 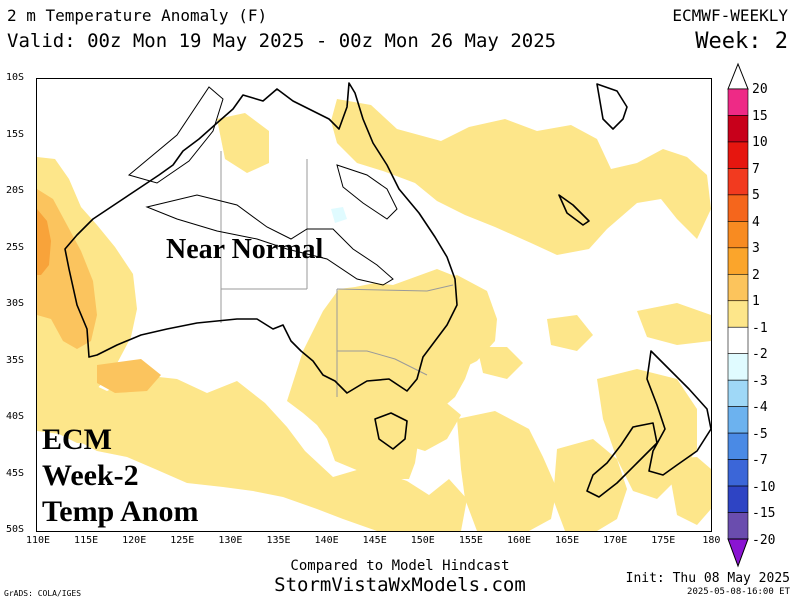 What do you see at coordinates (15, 360) in the screenshot?
I see `latitude-label: 35S` at bounding box center [15, 360].